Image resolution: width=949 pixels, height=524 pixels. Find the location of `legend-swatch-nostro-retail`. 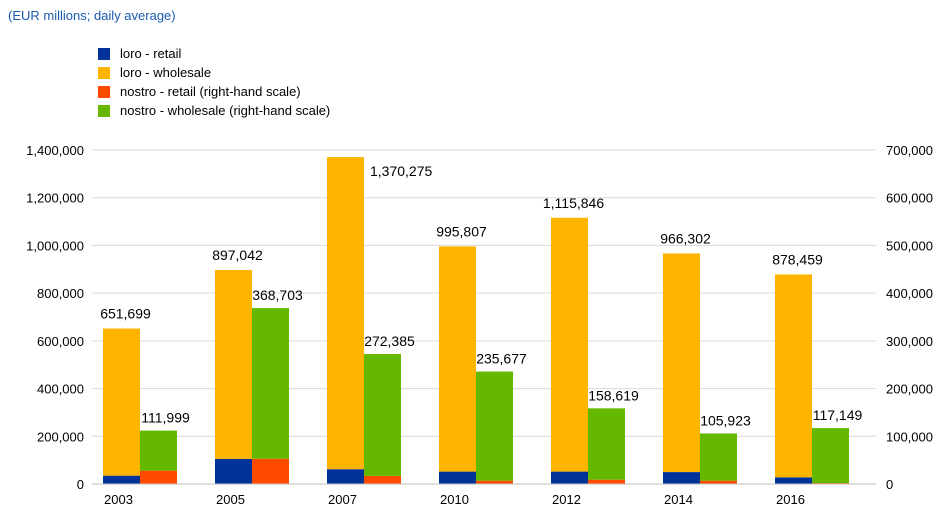

legend-swatch-nostro-retail is located at coordinates (104, 91).